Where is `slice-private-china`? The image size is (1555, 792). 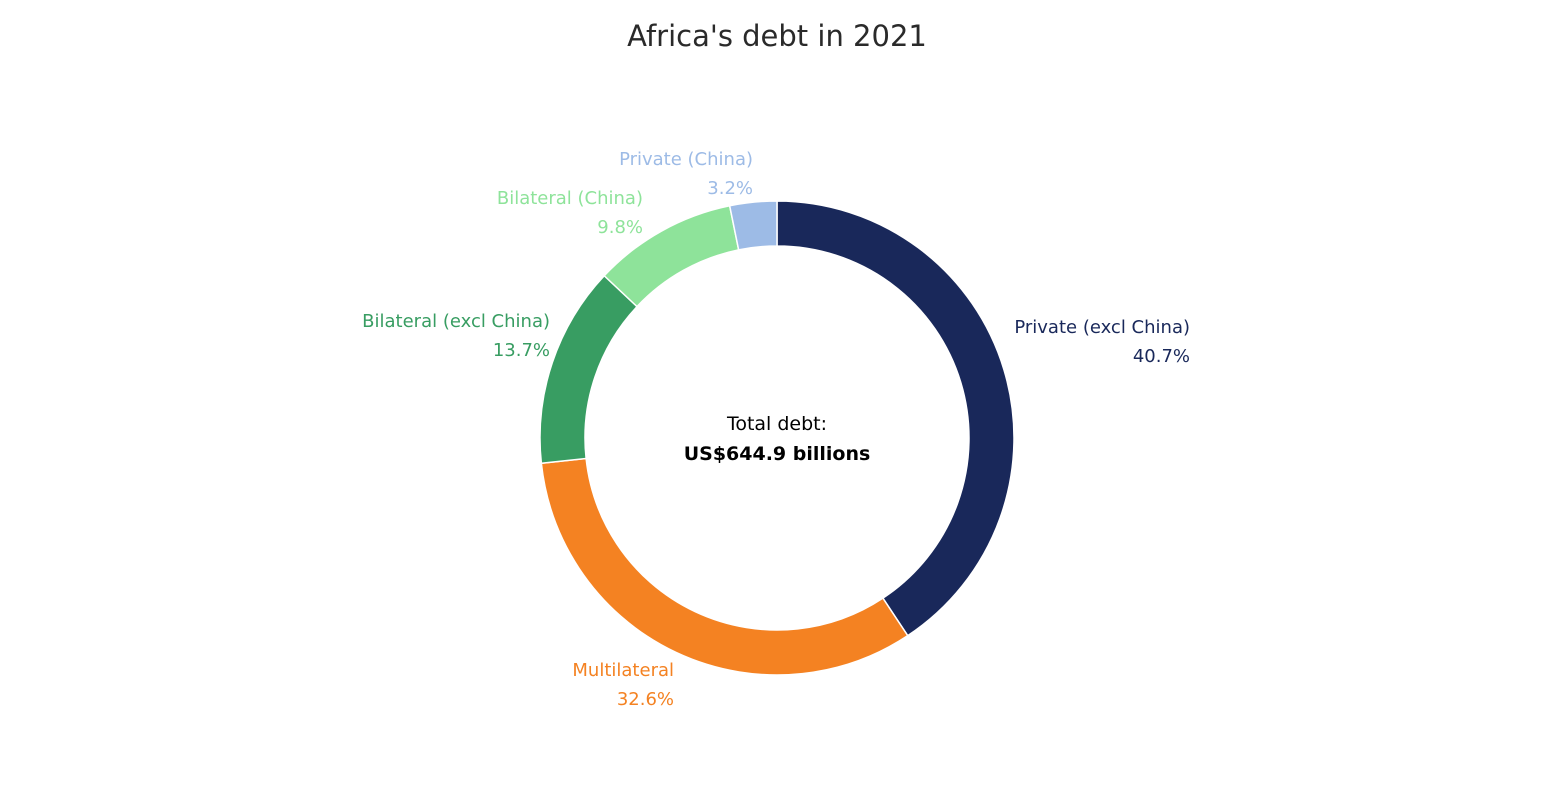 slice-private-china is located at coordinates (753, 225).